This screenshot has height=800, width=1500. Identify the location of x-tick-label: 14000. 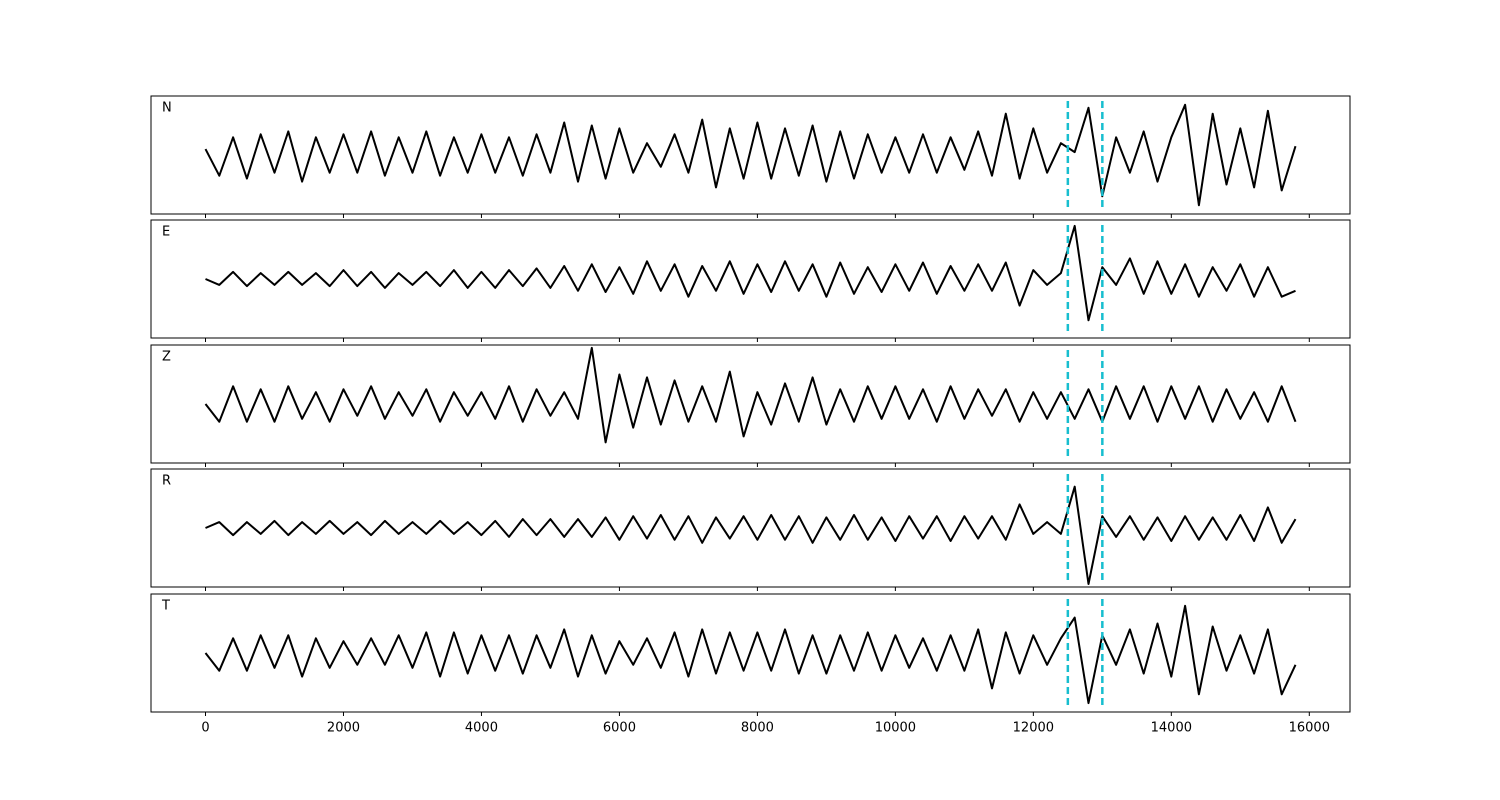
(1171, 728).